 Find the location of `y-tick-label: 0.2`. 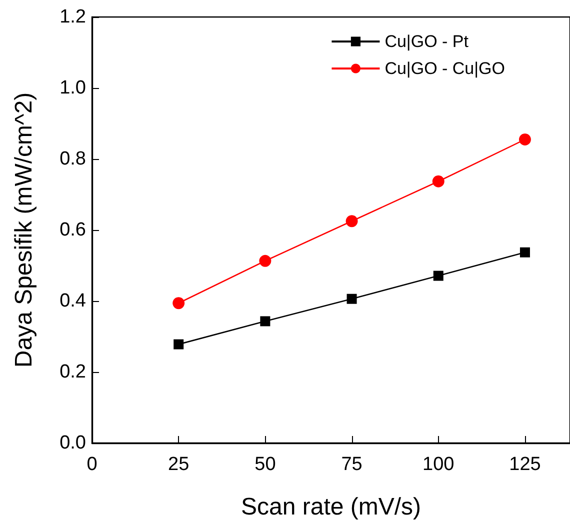

y-tick-label: 0.2 is located at coordinates (73, 372).